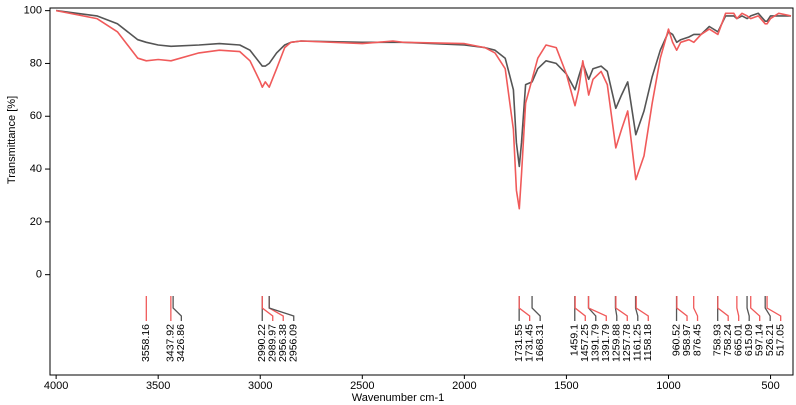 The image size is (796, 405). Describe the element at coordinates (780, 340) in the screenshot. I see `peak-label: 517.05` at that location.